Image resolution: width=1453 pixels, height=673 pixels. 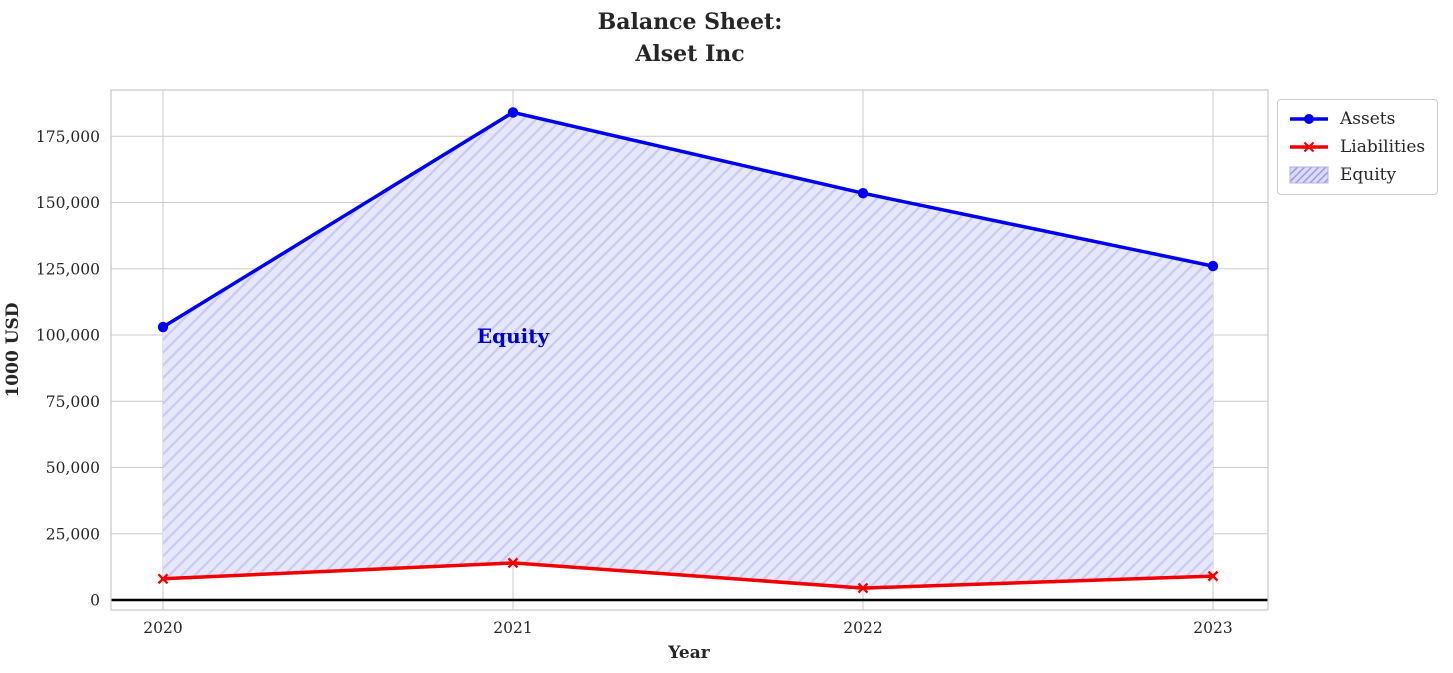 What do you see at coordinates (68, 137) in the screenshot?
I see `y-tick-label: 175,000` at bounding box center [68, 137].